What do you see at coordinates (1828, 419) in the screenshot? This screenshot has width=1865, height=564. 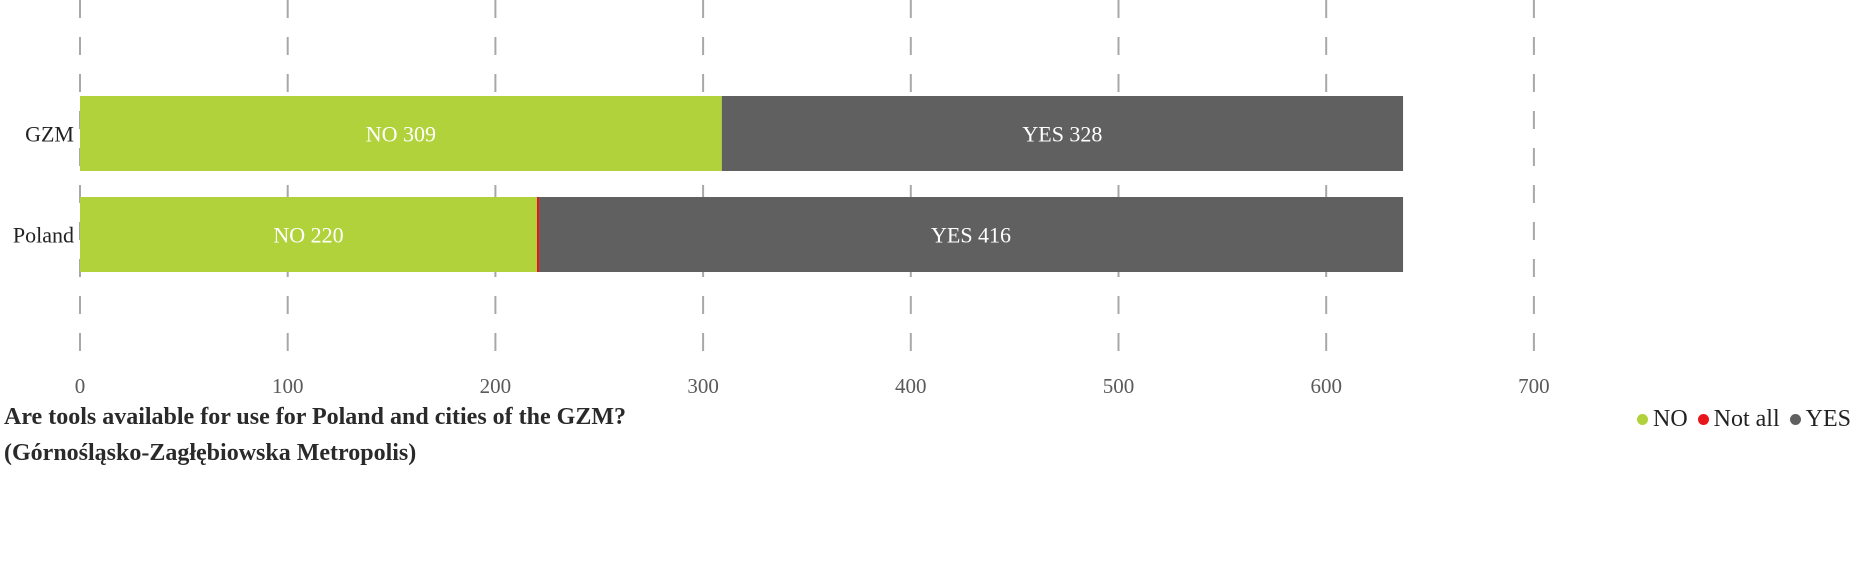 I see `legend-label: YES` at bounding box center [1828, 419].